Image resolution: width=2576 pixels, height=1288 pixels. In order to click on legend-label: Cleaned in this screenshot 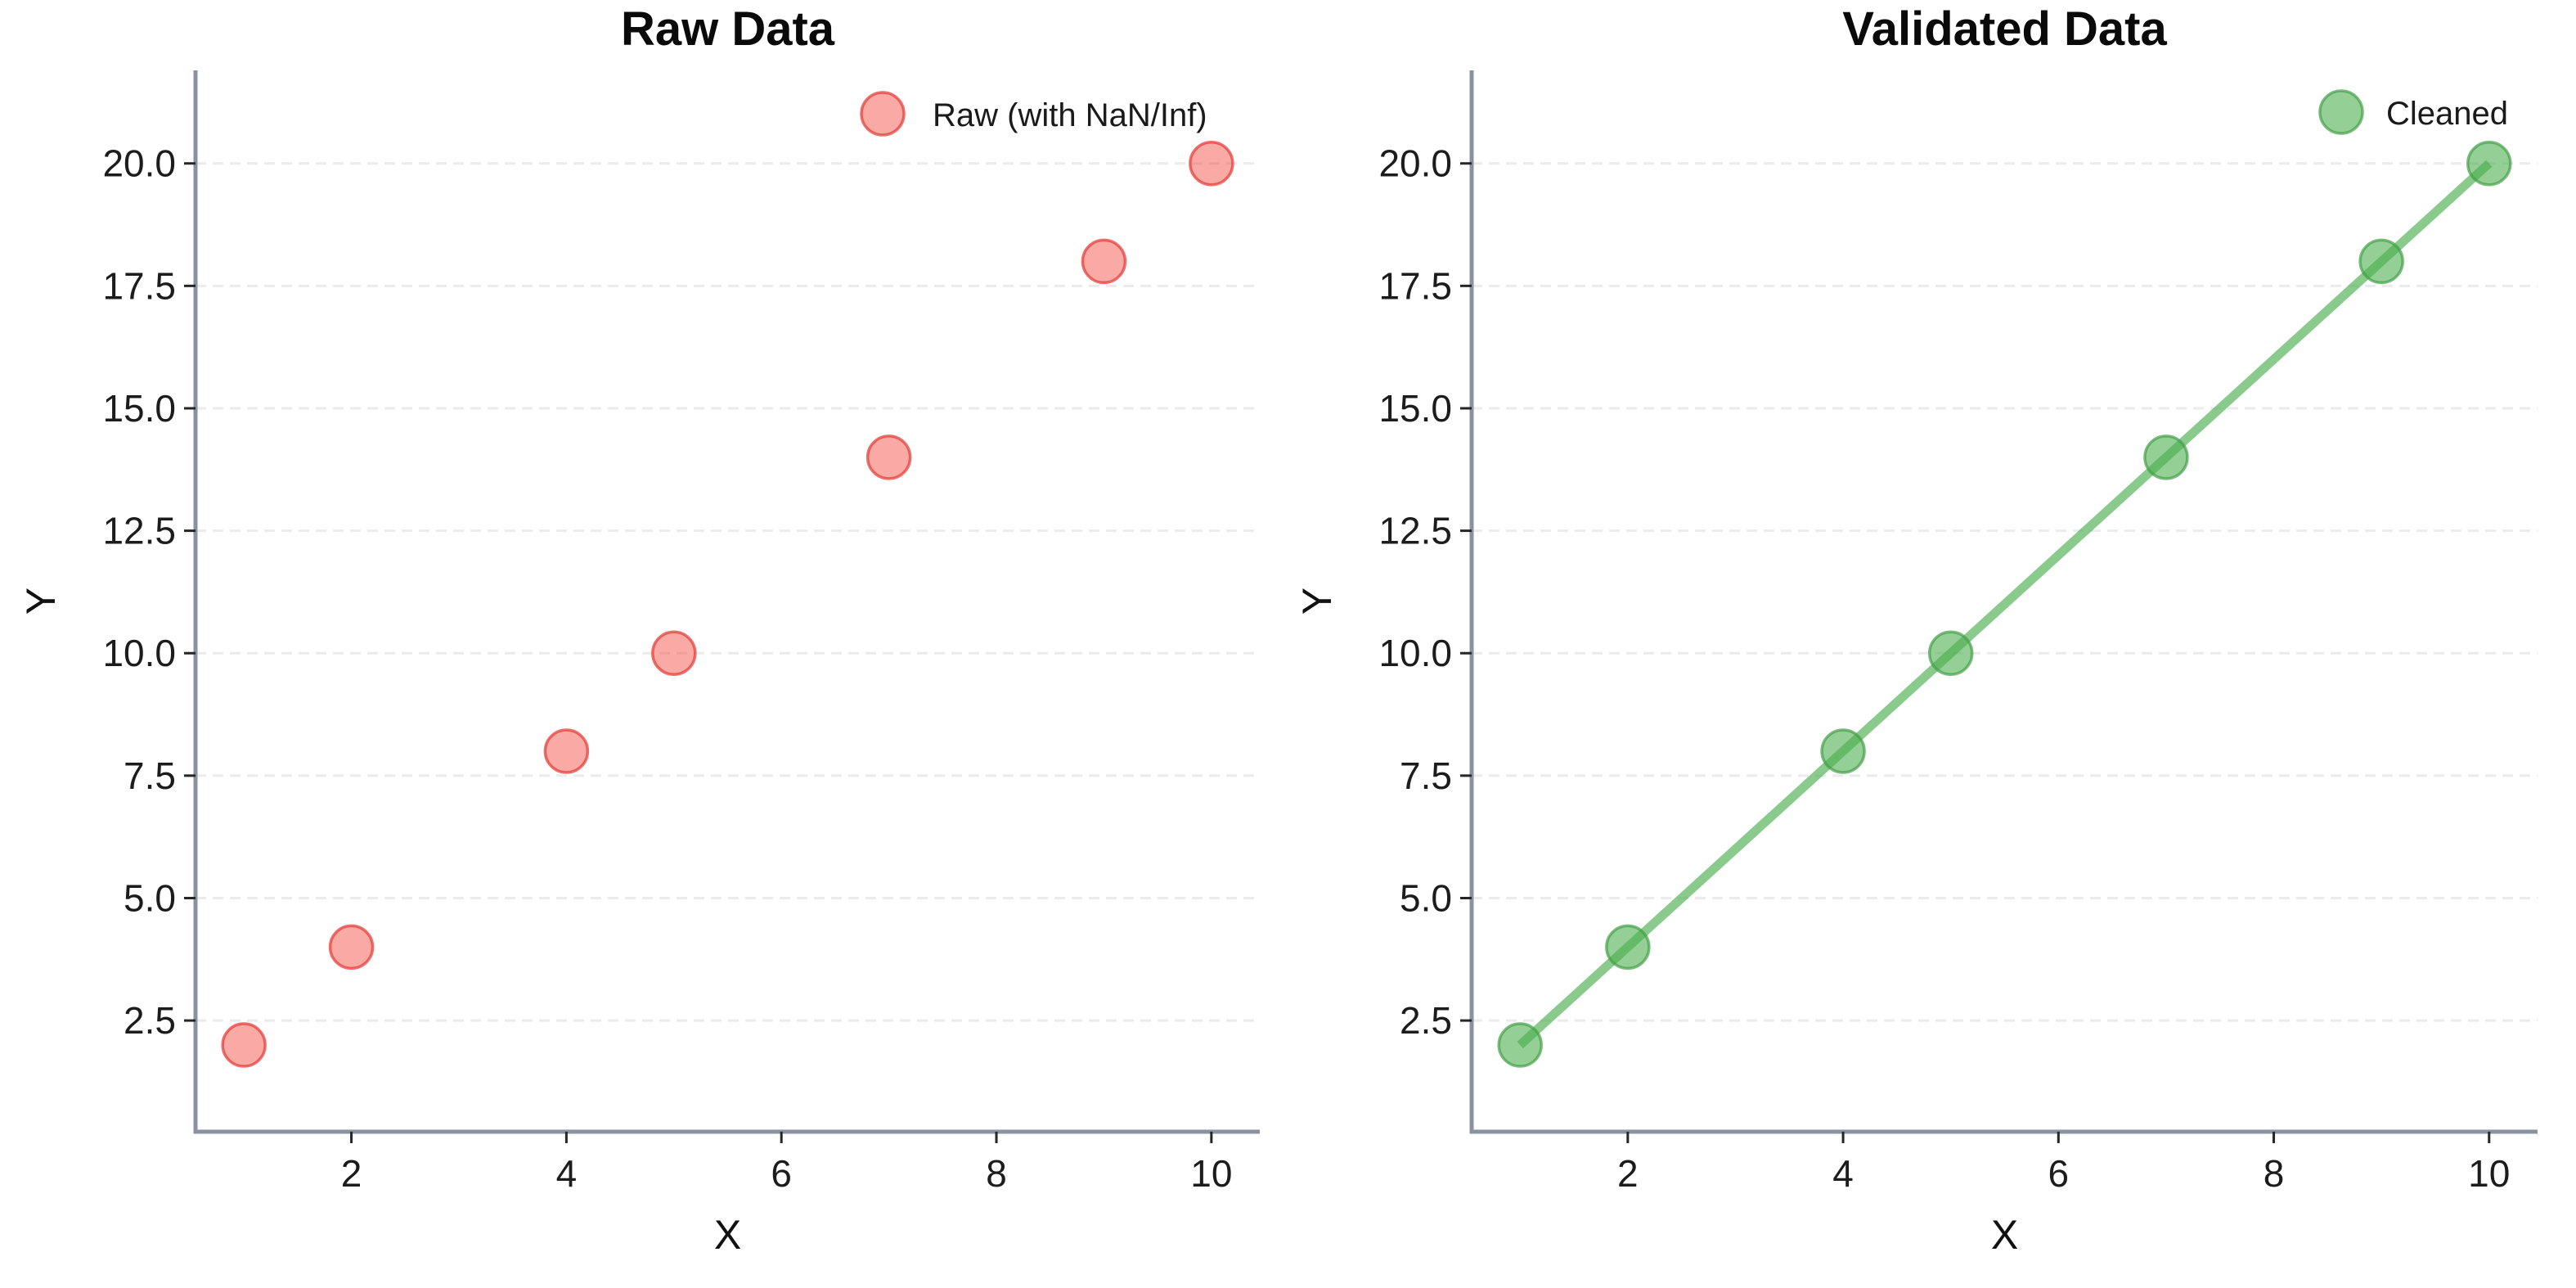, I will do `click(2447, 114)`.